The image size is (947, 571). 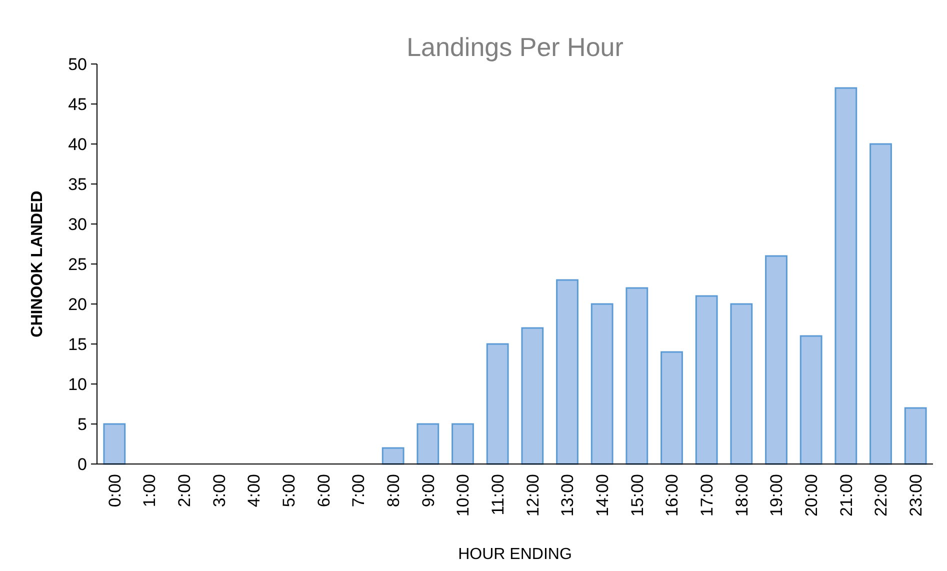 I want to click on x-tick-label: 0:00, so click(x=114, y=491).